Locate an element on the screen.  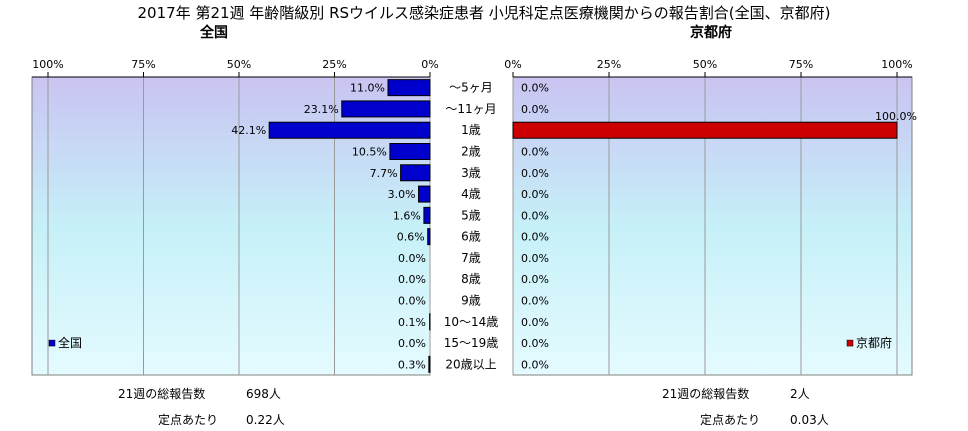
national-data-label: 0.1% is located at coordinates (412, 322).